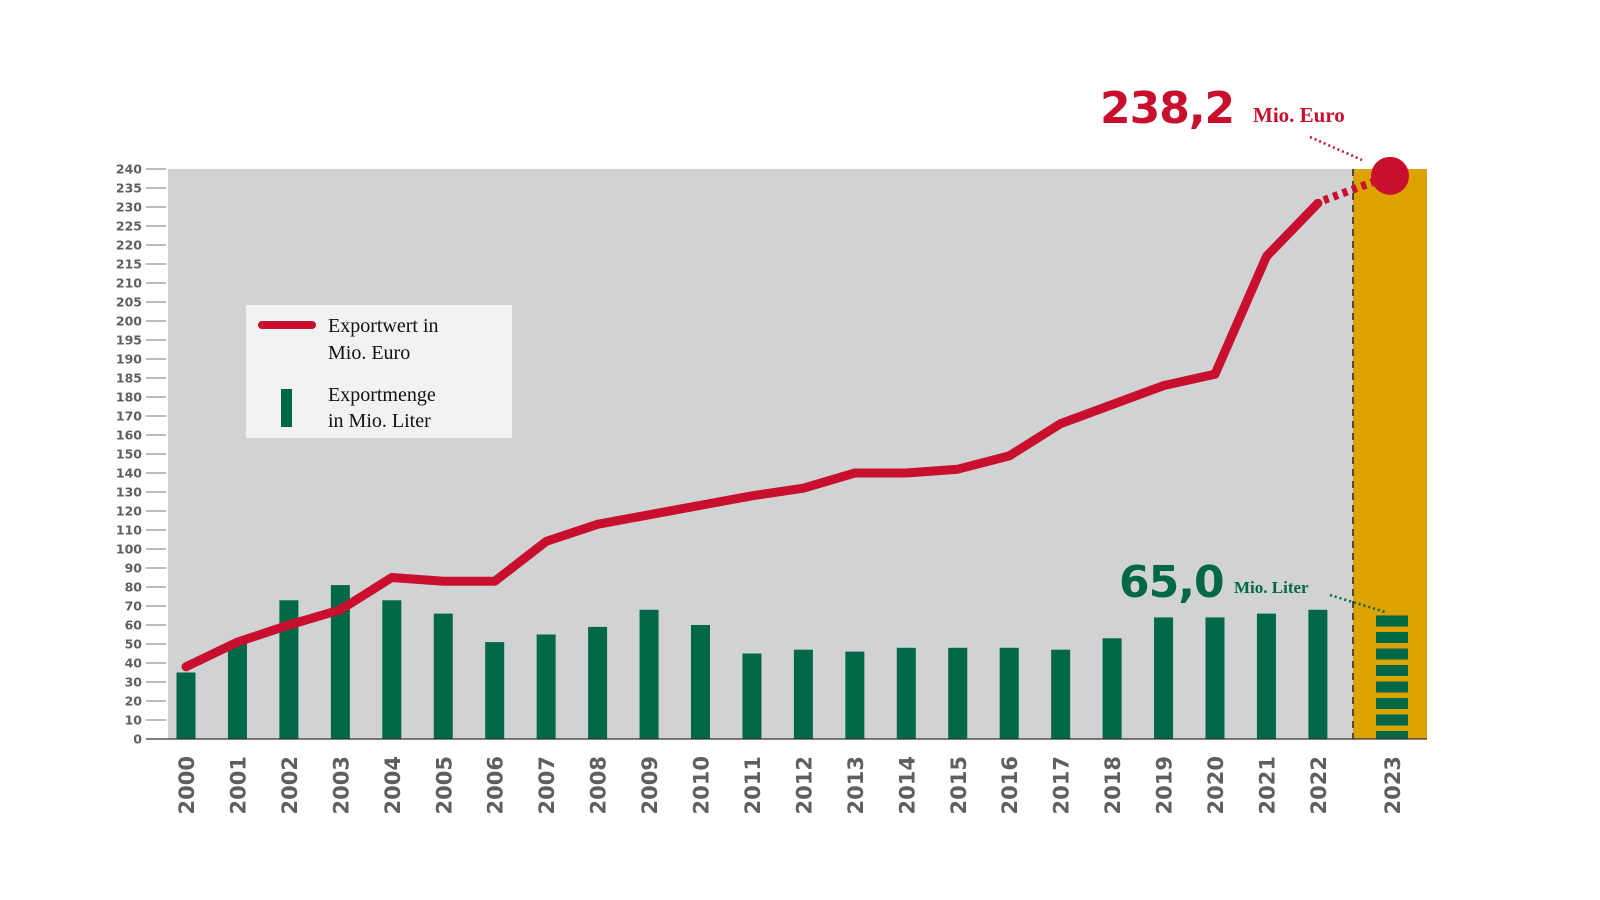 The image size is (1600, 900). I want to click on x-tick-label: 2021, so click(1267, 785).